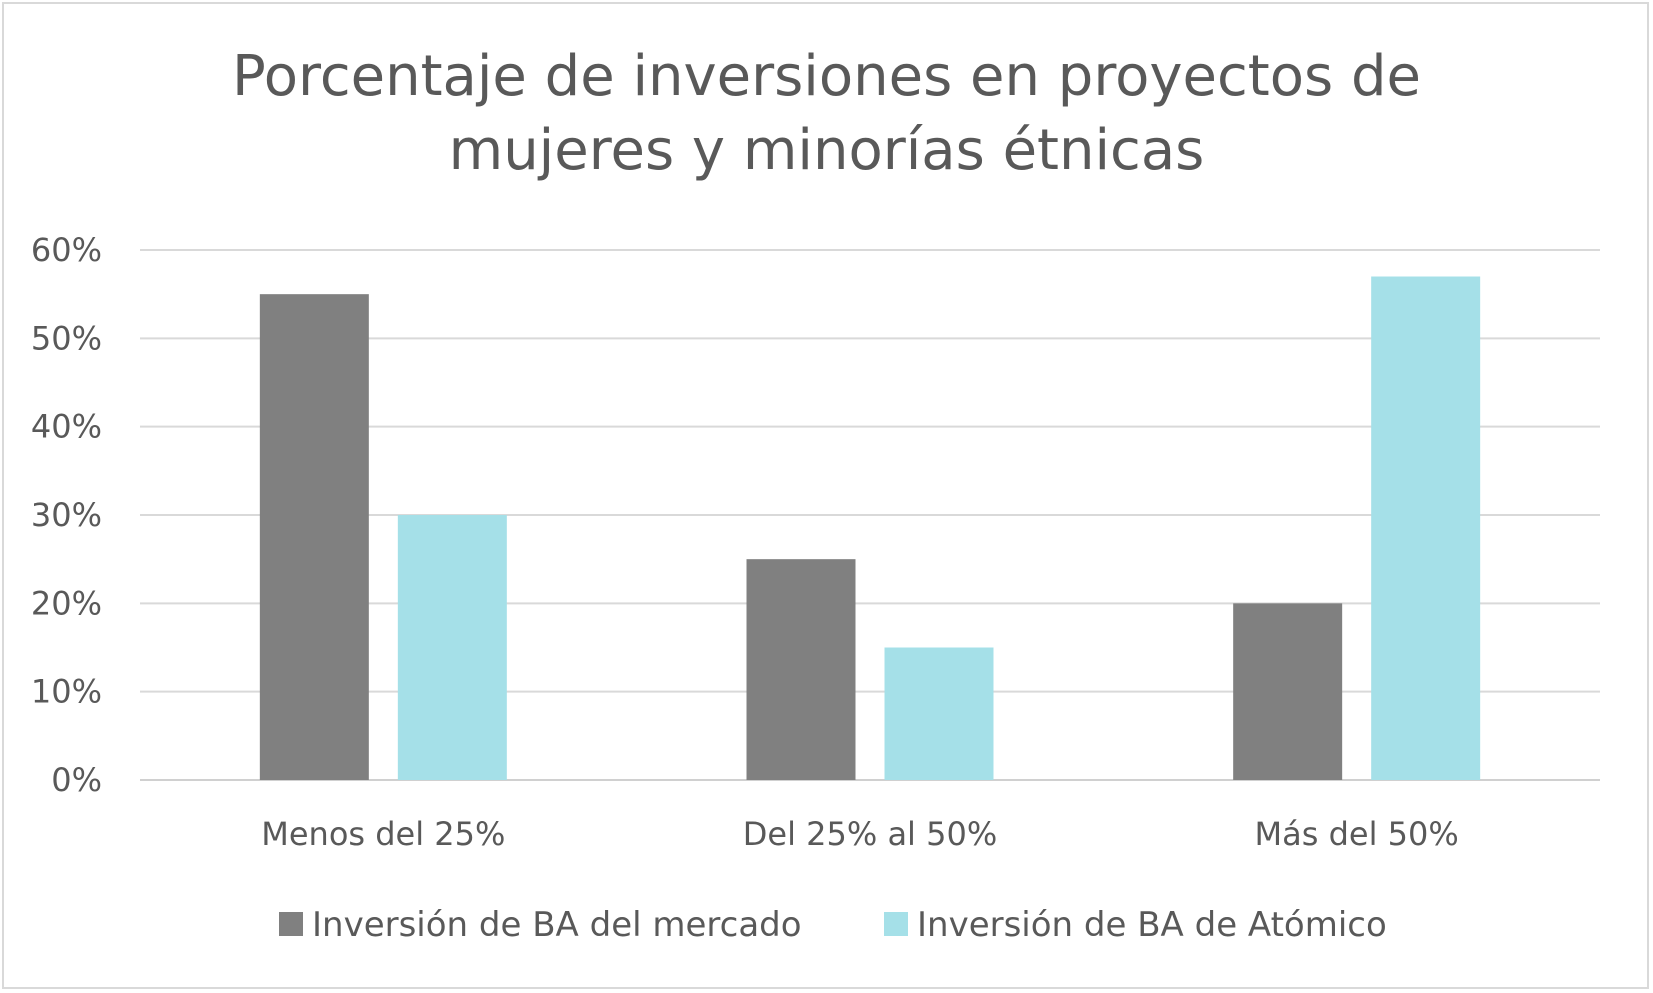  What do you see at coordinates (66, 338) in the screenshot?
I see `y-tick-label: 50%` at bounding box center [66, 338].